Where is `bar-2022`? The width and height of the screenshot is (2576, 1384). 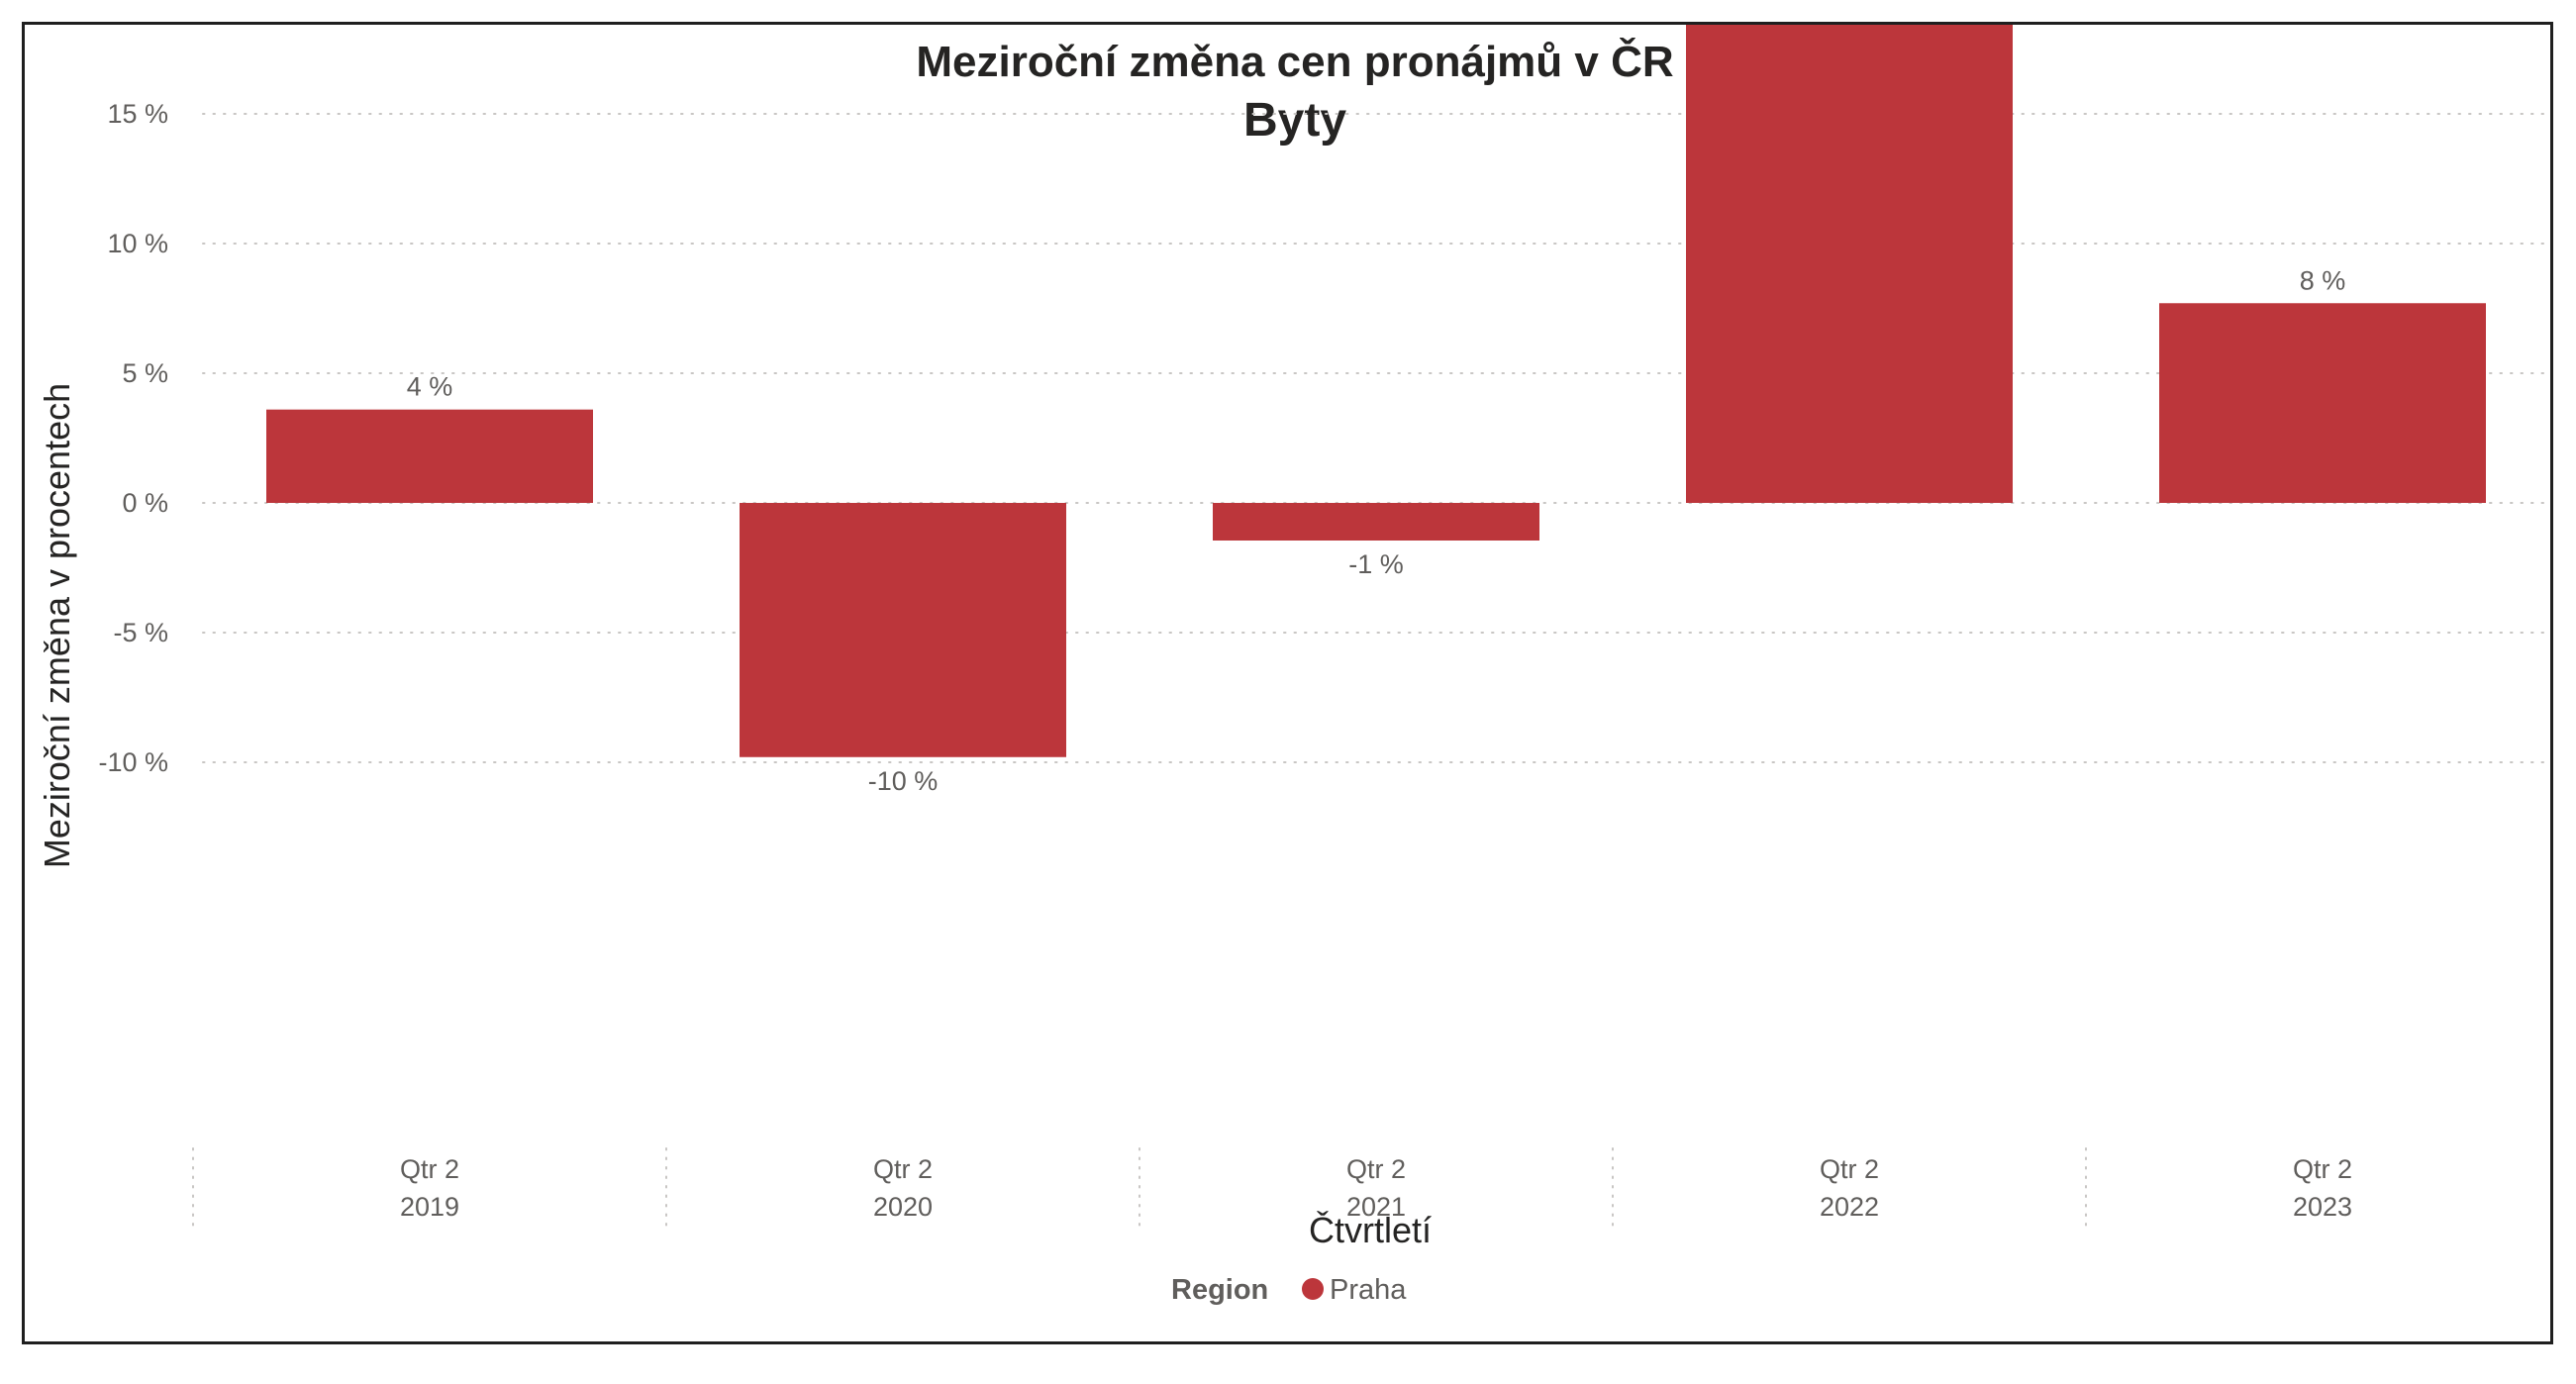 bar-2022 is located at coordinates (1850, 264).